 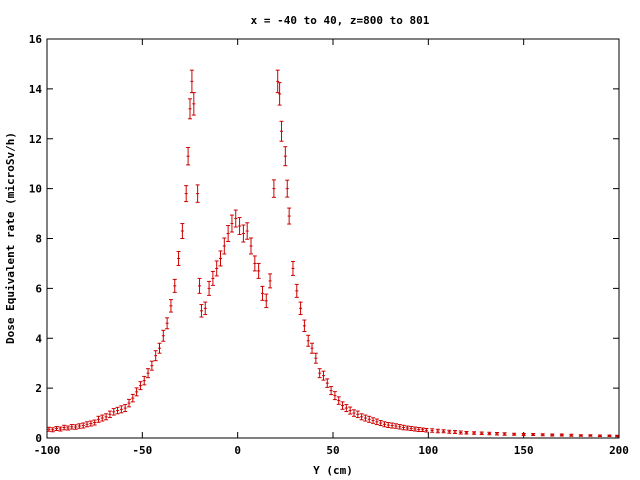 What do you see at coordinates (35, 189) in the screenshot?
I see `y-tick-label: 10` at bounding box center [35, 189].